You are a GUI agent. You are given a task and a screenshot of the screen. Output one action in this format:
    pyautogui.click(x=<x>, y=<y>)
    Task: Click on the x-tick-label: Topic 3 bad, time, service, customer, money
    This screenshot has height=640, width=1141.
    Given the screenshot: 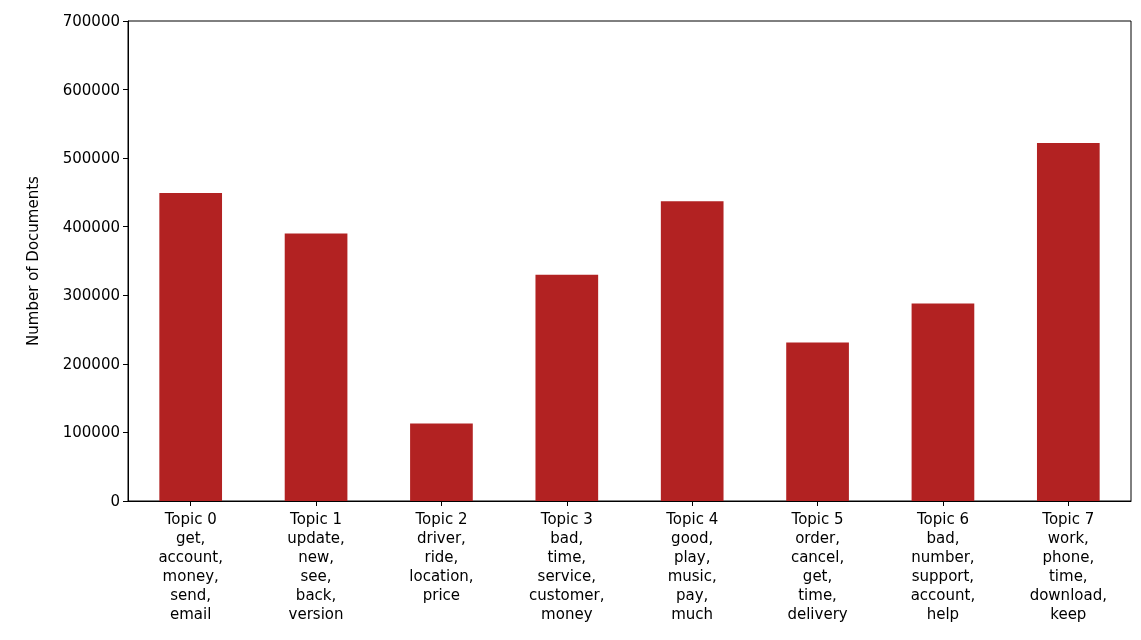 What is the action you would take?
    pyautogui.click(x=567, y=566)
    